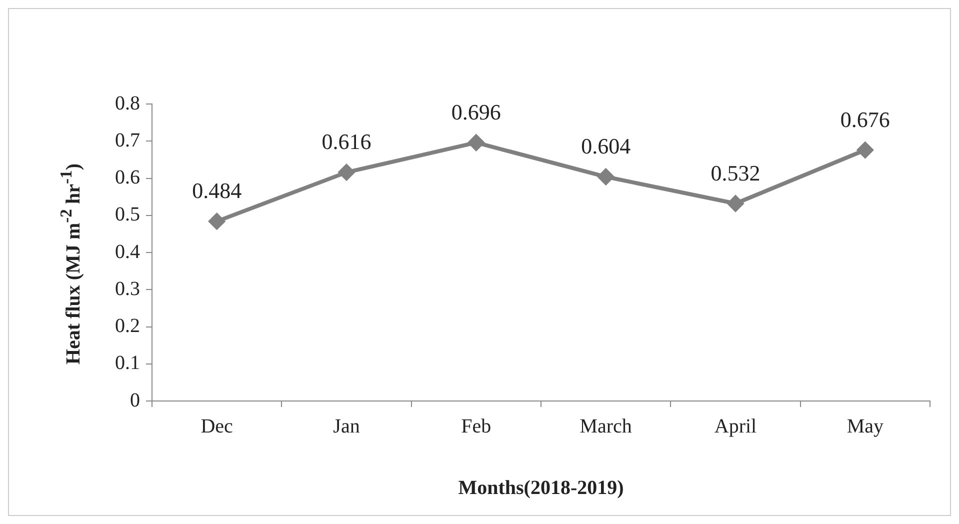  Describe the element at coordinates (127, 140) in the screenshot. I see `y-tick-label: 0.7` at that location.